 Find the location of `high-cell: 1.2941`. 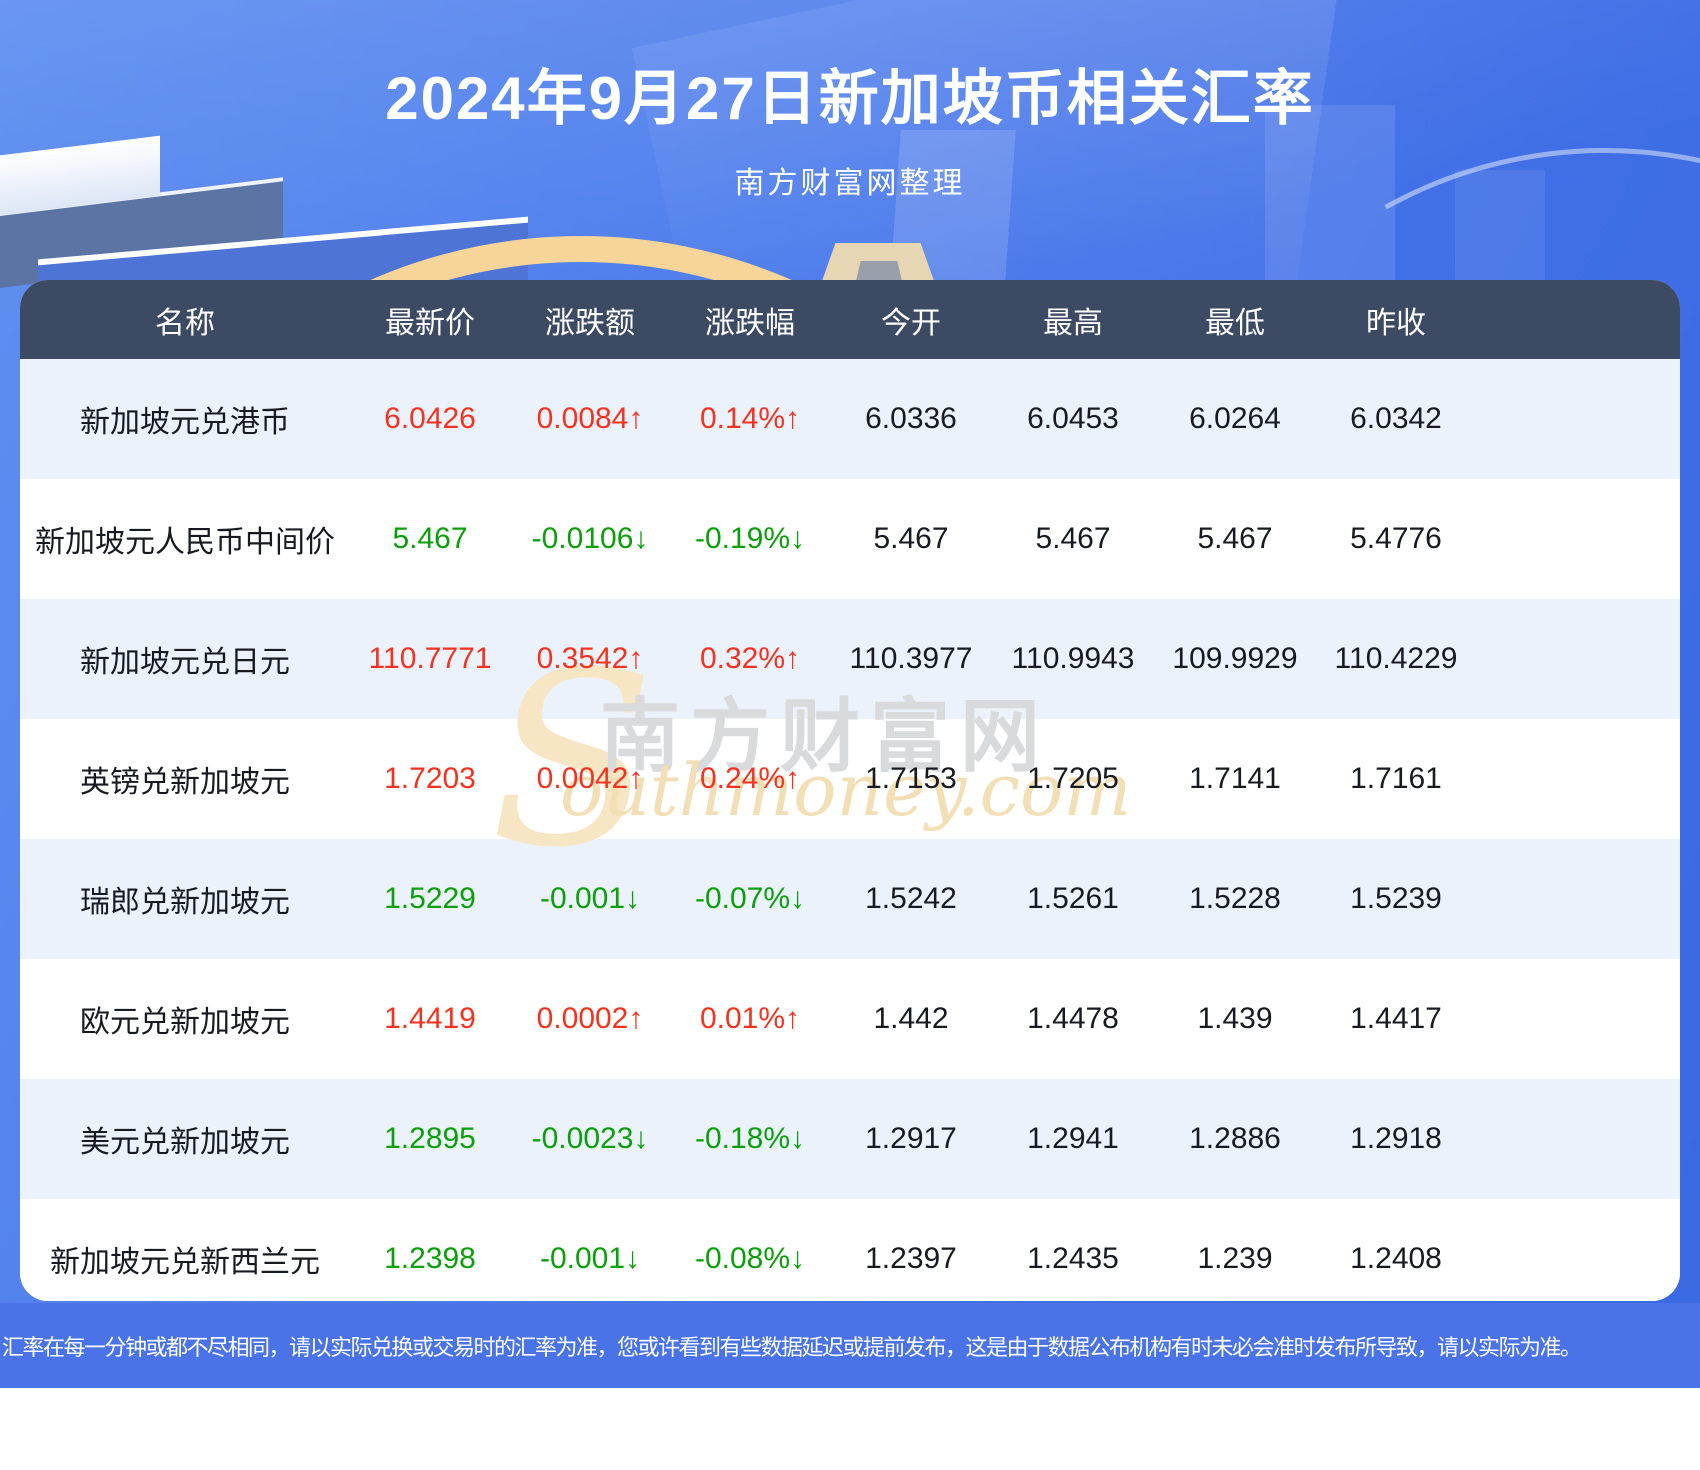

high-cell: 1.2941 is located at coordinates (1073, 1138).